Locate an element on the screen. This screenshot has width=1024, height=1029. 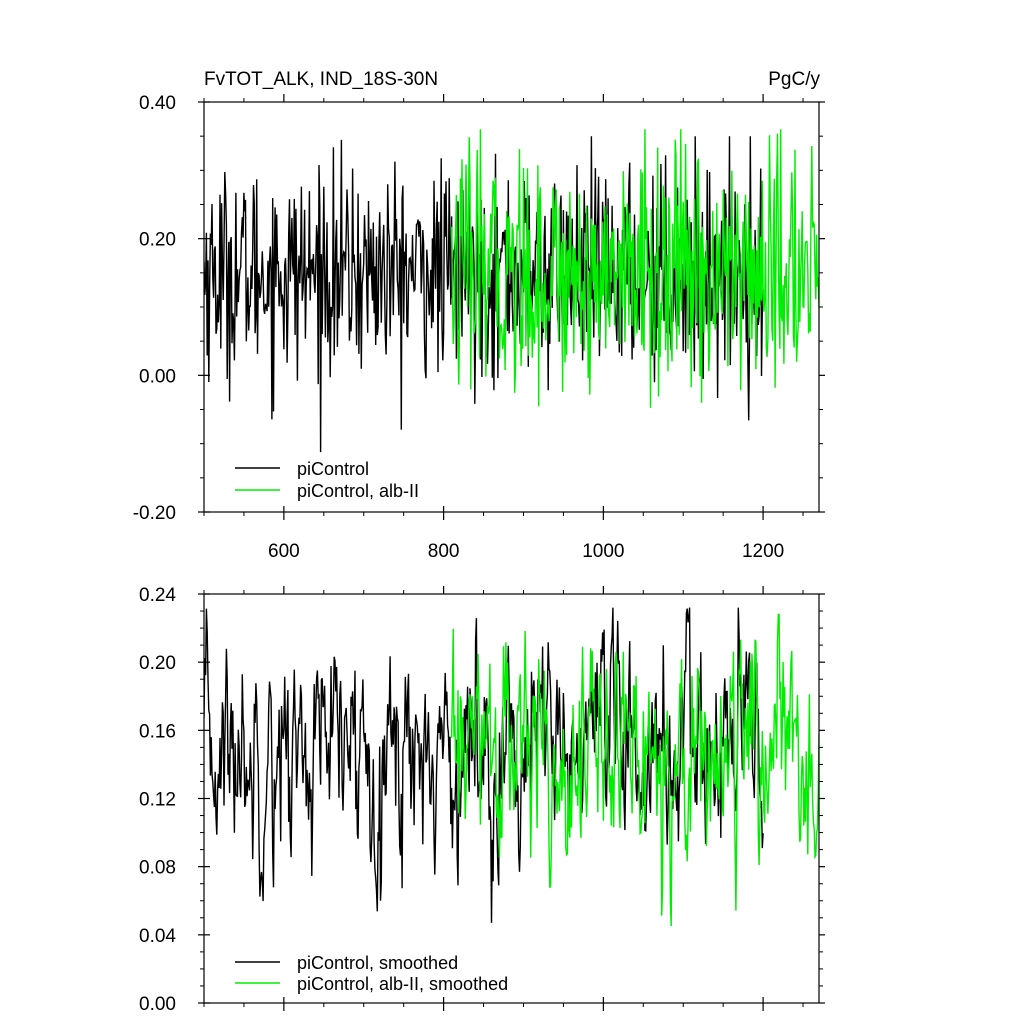
y-tick-label: 0.24 is located at coordinates (157, 595).